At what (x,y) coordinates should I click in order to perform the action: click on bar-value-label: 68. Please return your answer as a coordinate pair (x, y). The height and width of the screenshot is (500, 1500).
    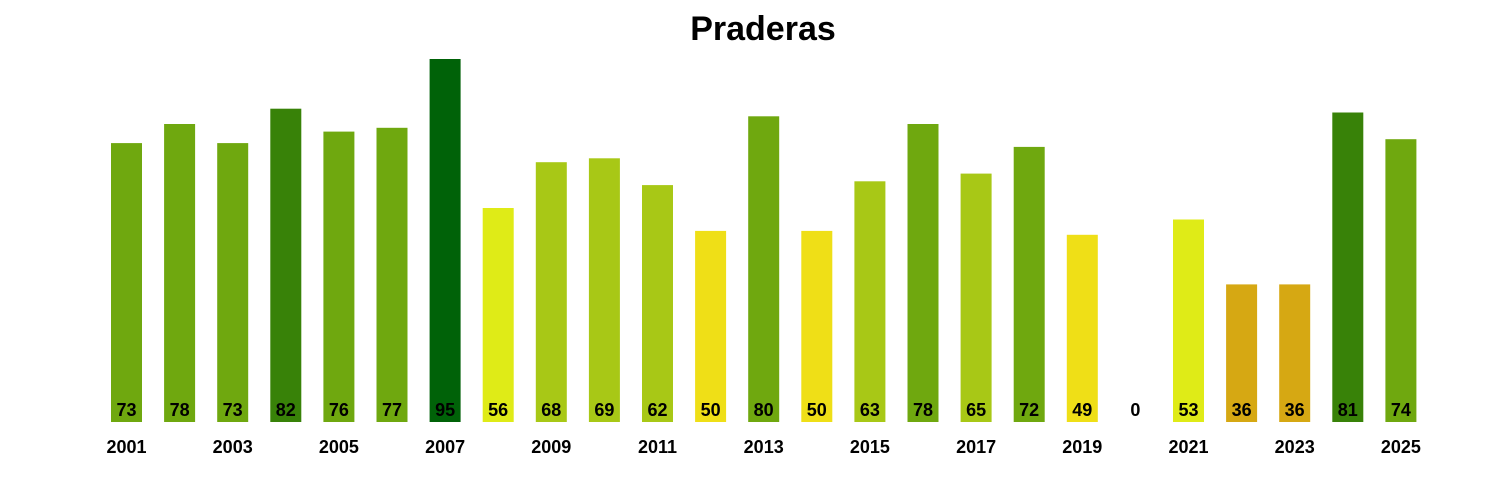
    Looking at the image, I should click on (551, 410).